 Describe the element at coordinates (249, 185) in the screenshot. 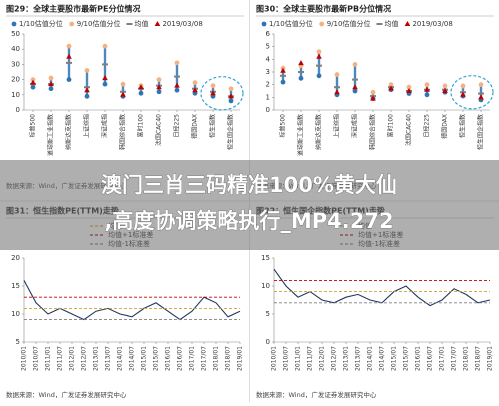

I see `overlay-text: 澳门三肖三码精准100%黄大仙` at that location.